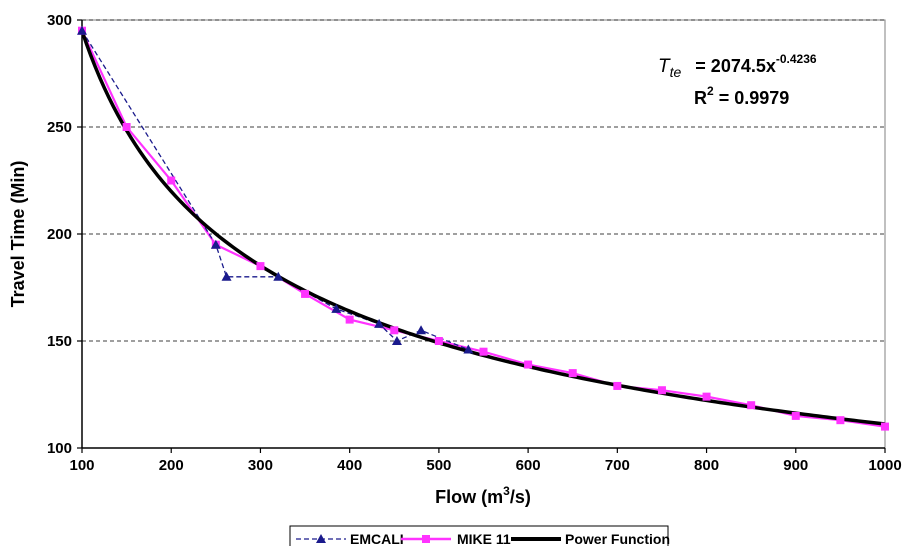  Describe the element at coordinates (700, 98) in the screenshot. I see `r-squared-r: R` at that location.